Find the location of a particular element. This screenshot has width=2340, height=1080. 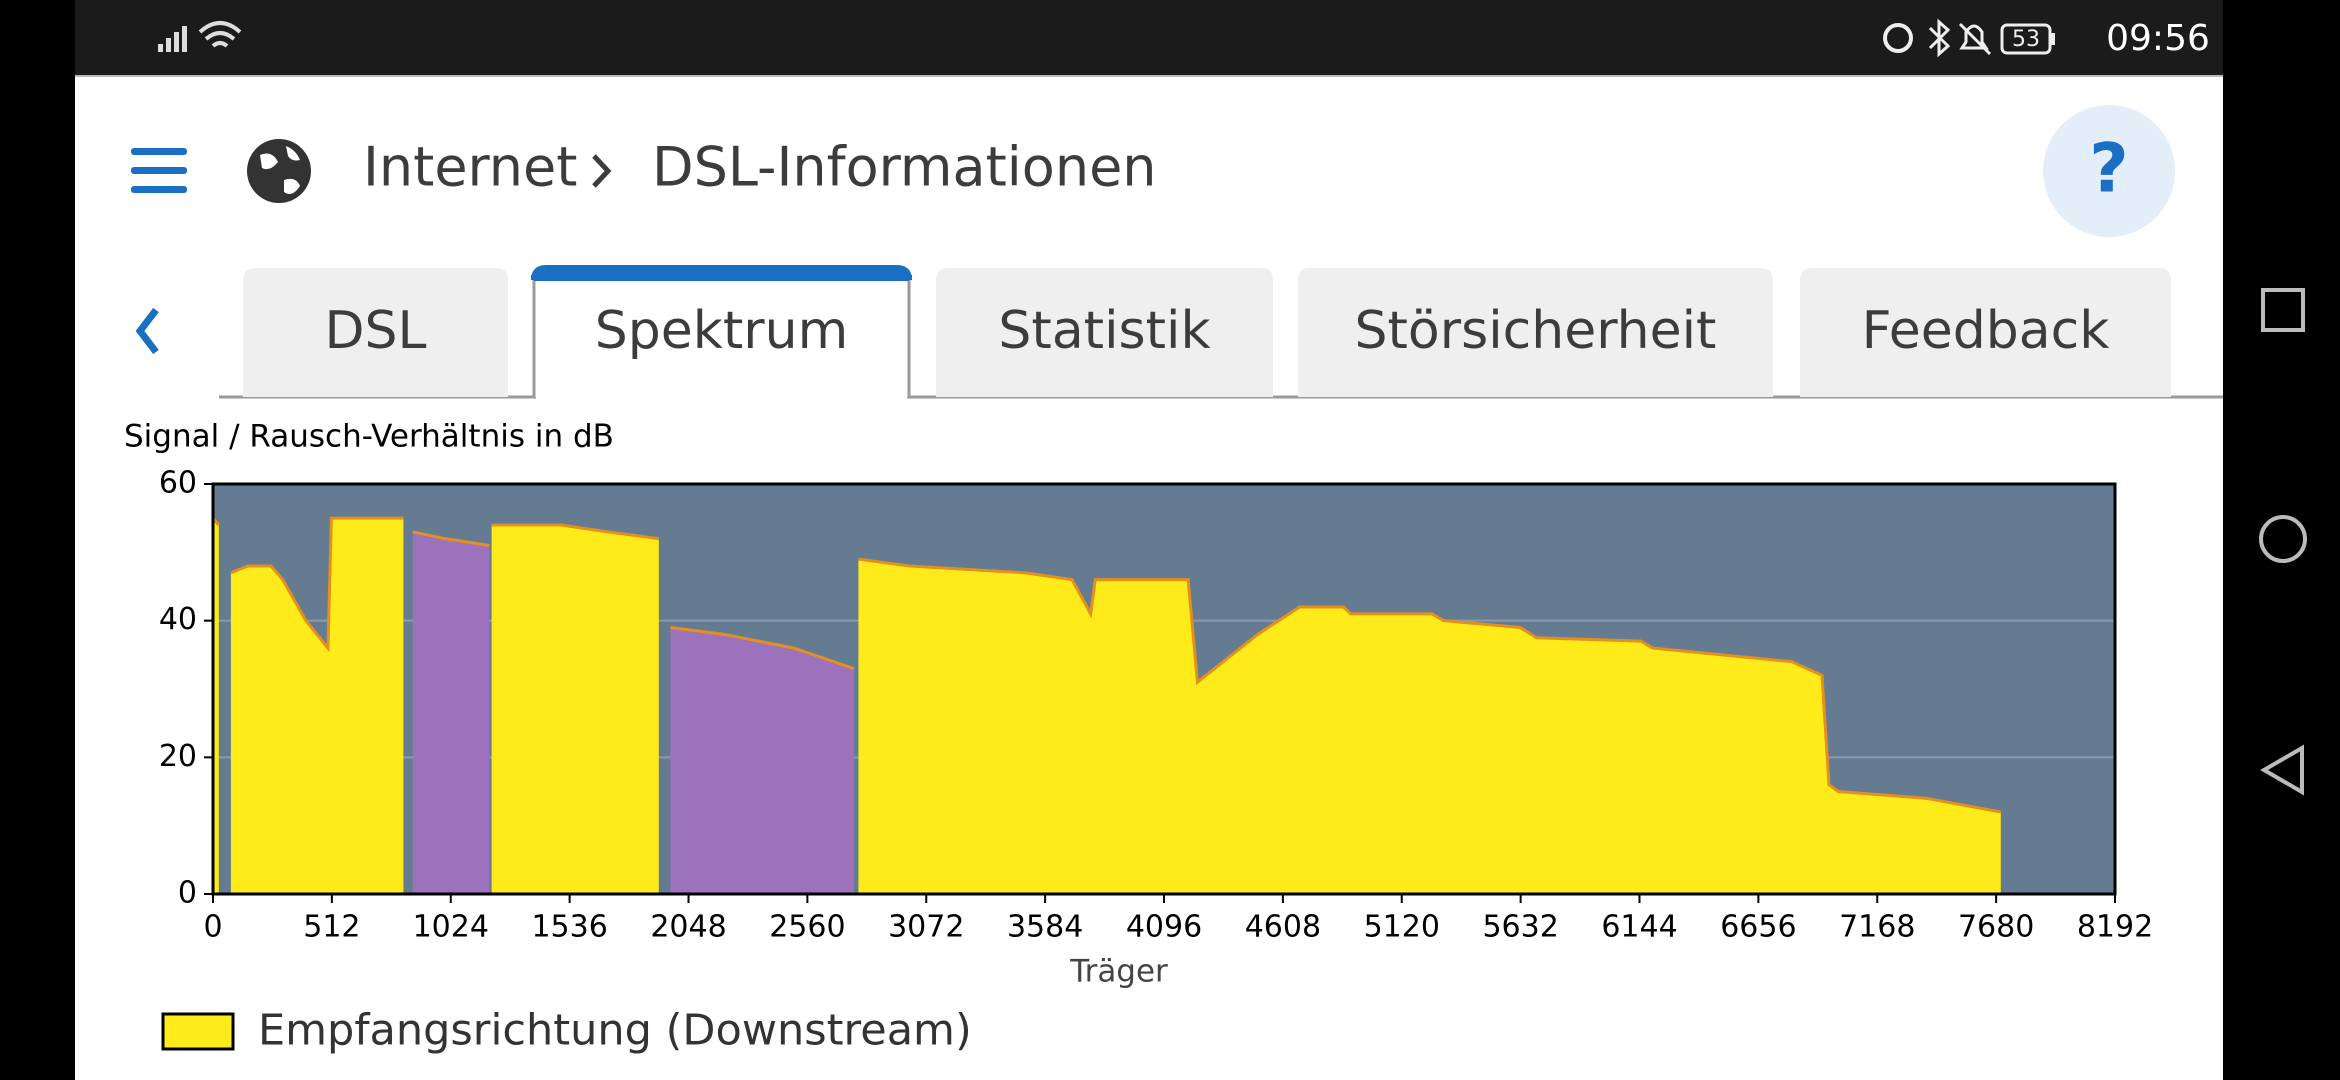

globe-icon is located at coordinates (279, 171).